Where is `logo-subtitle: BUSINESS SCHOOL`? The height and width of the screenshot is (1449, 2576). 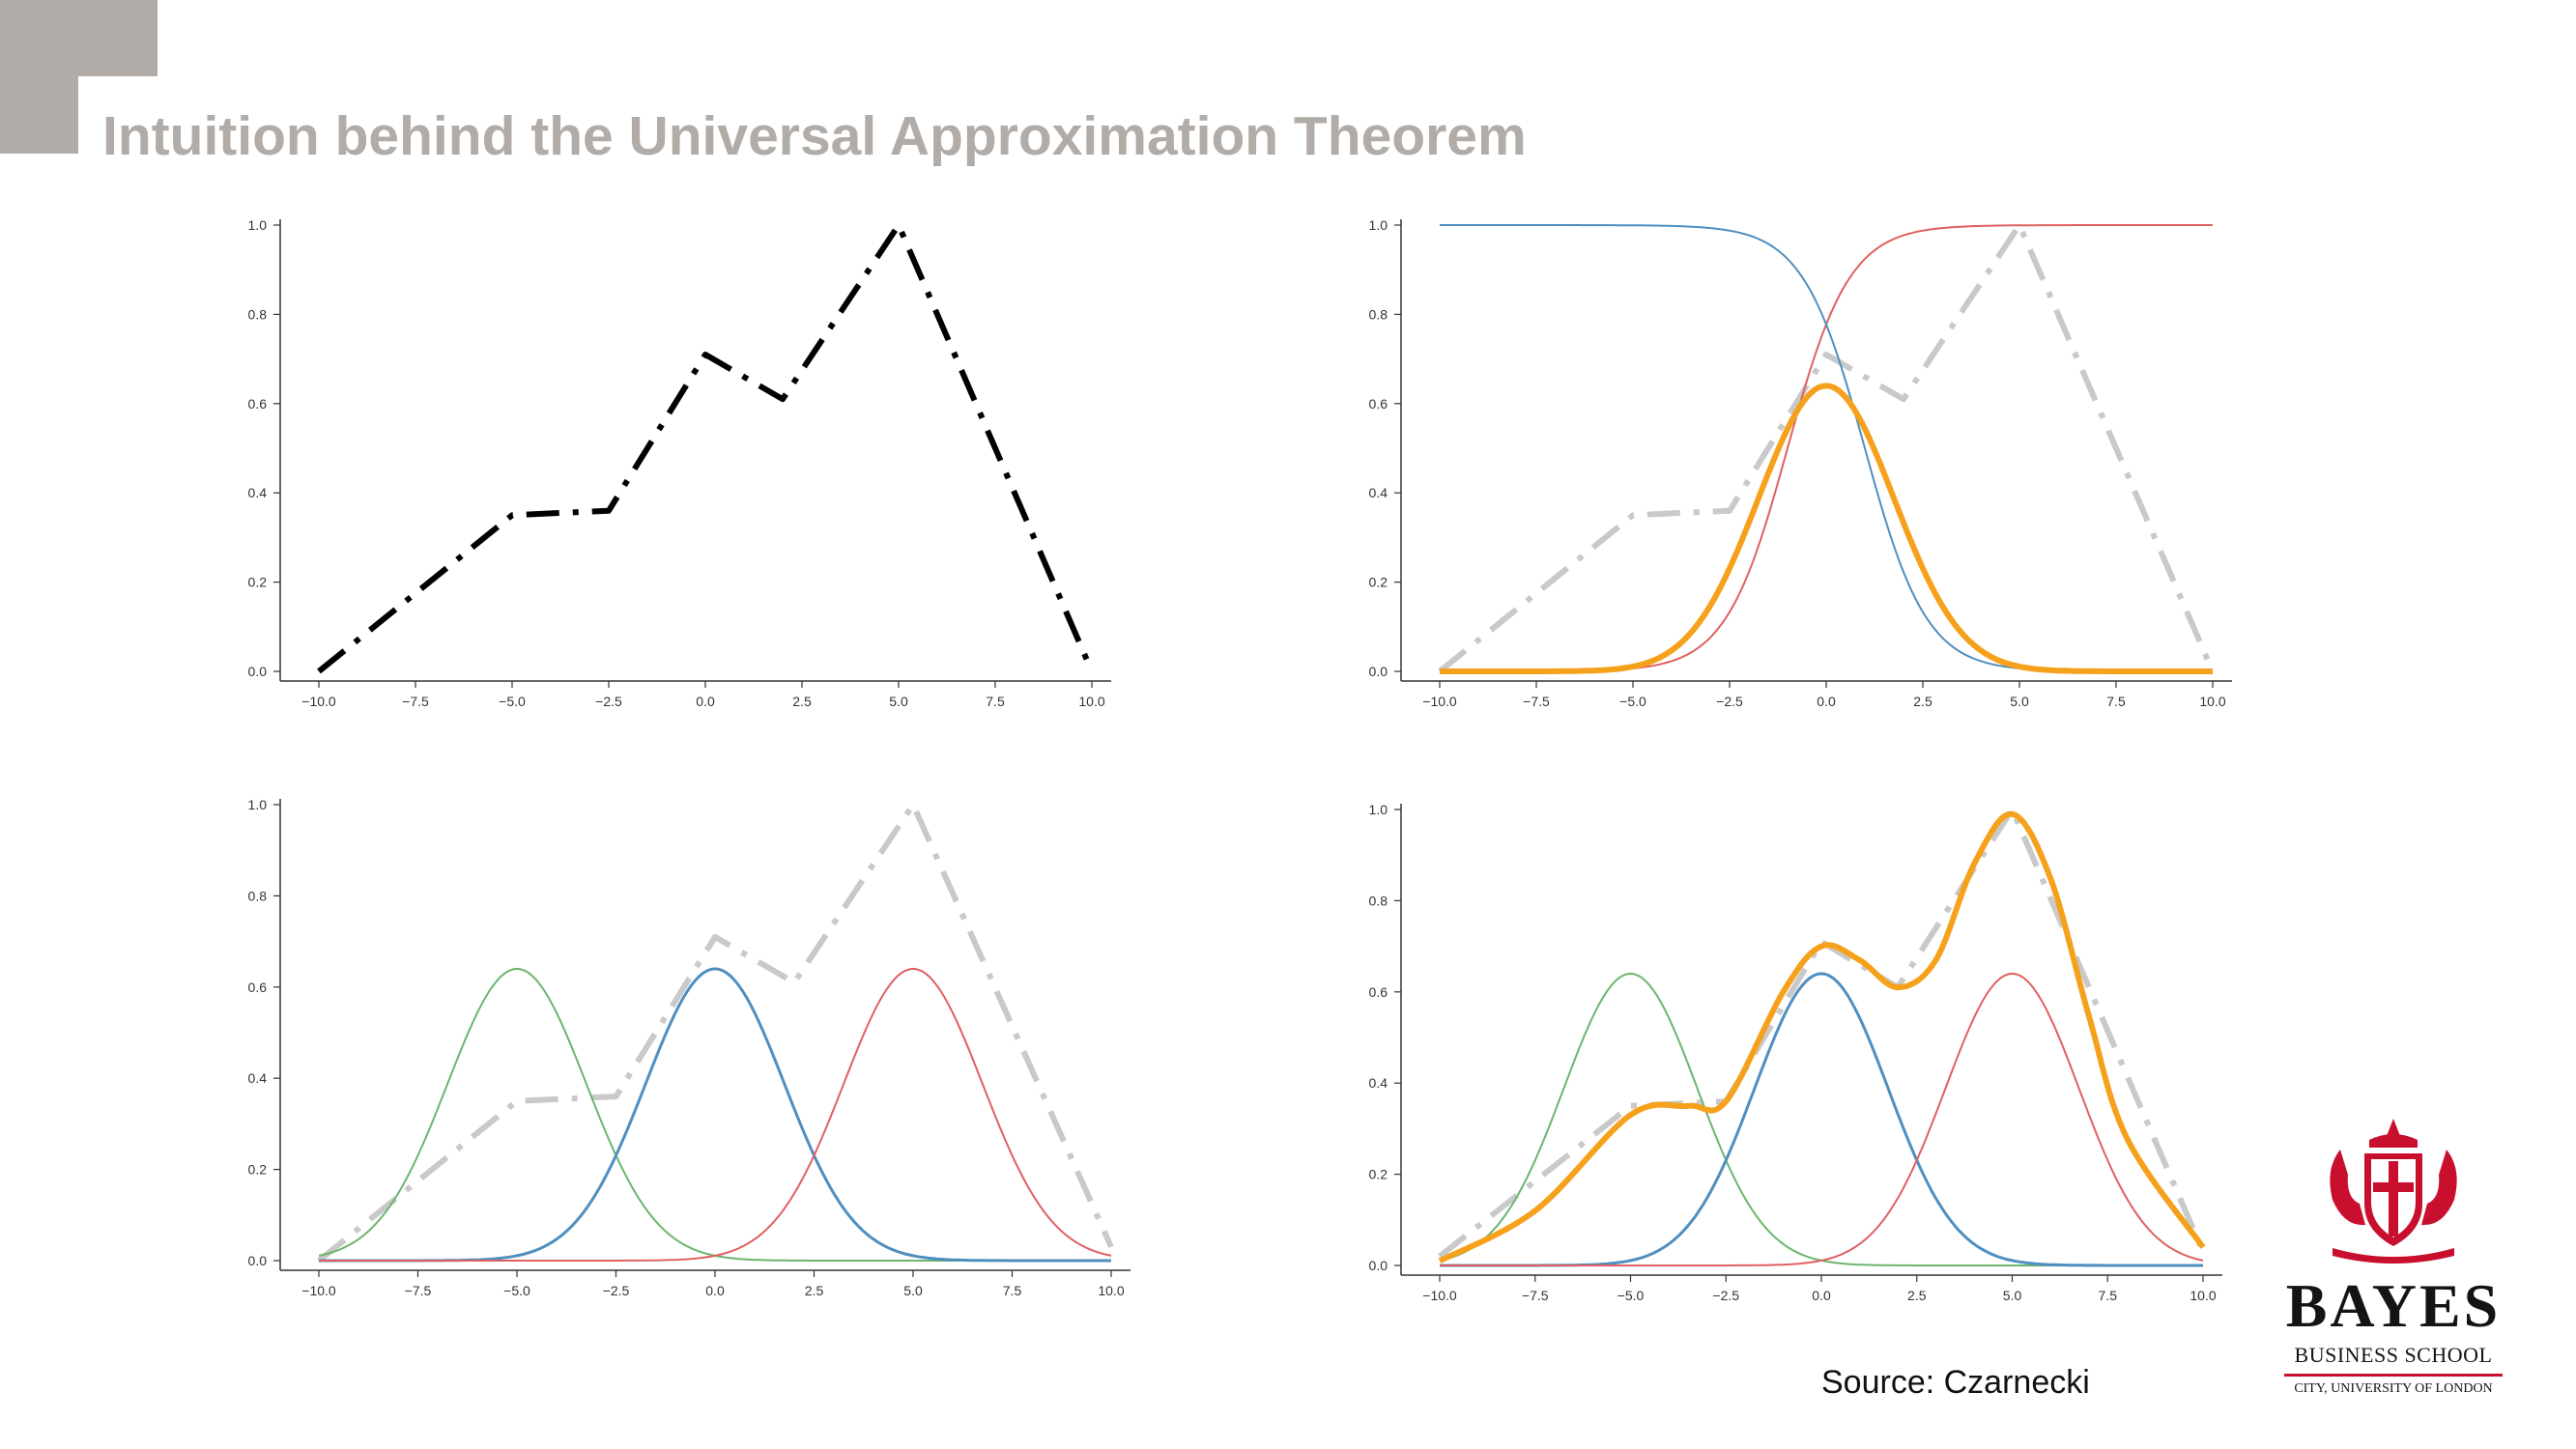 logo-subtitle: BUSINESS SCHOOL is located at coordinates (2394, 1355).